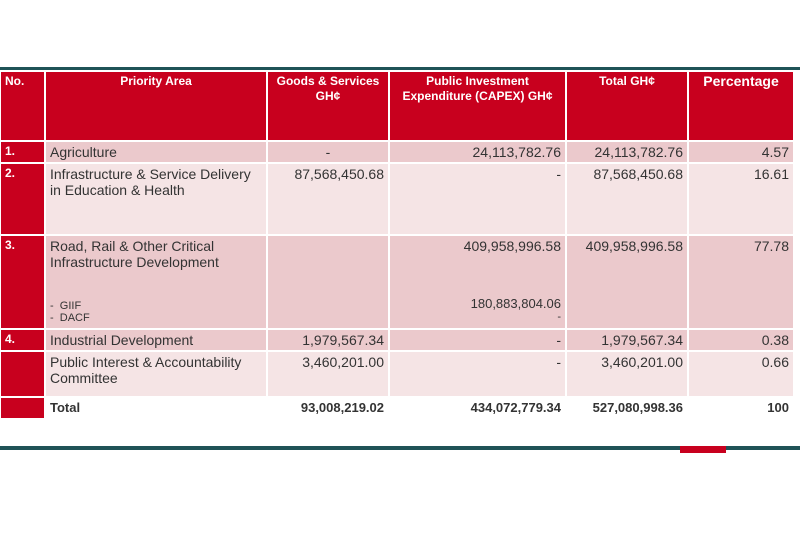  I want to click on header-goods-services: Goods & Services GH¢, so click(328, 106).